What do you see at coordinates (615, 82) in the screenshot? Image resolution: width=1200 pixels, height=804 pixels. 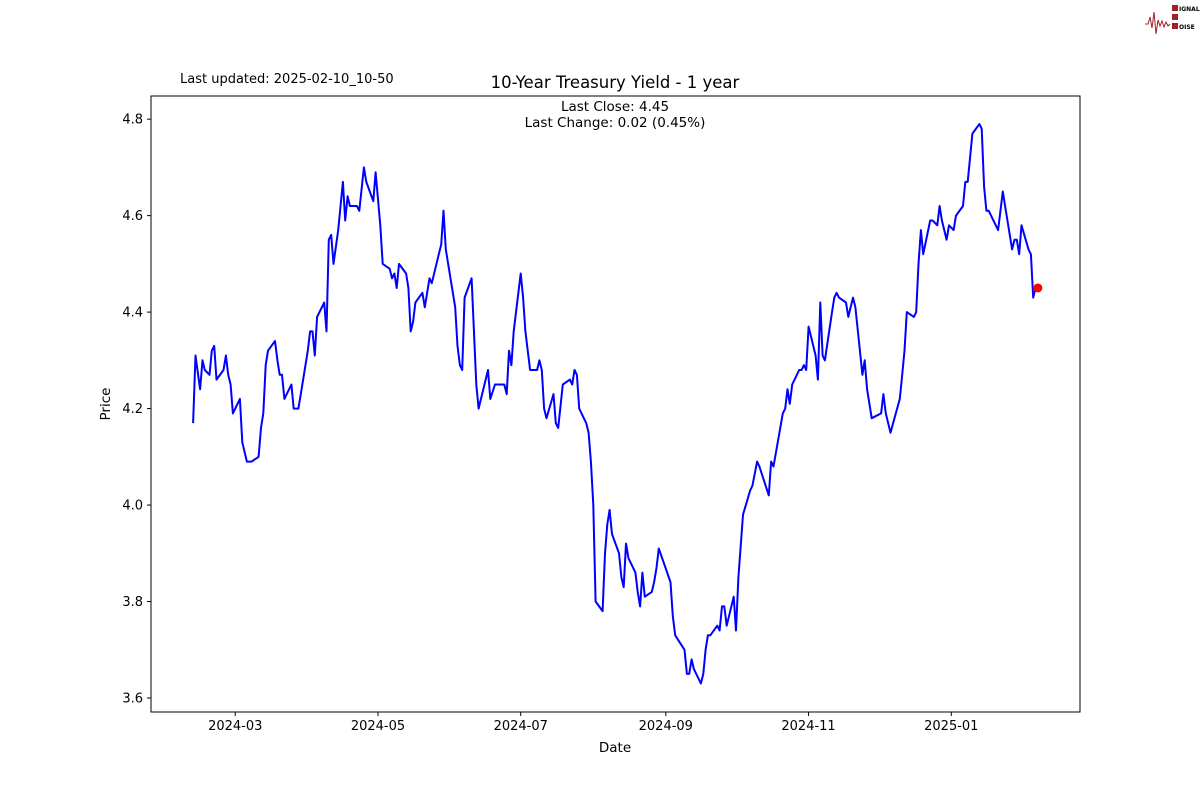 I see `chart-title: 10-Year Treasury Yield - 1 year` at bounding box center [615, 82].